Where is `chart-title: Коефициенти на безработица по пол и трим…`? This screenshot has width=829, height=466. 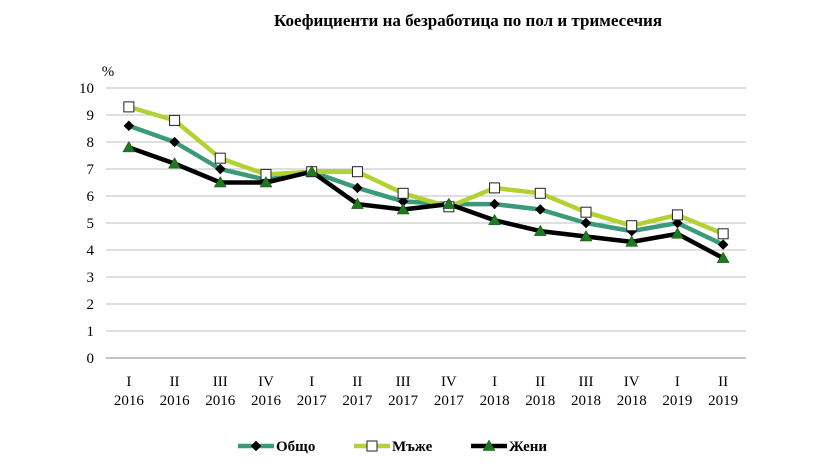
chart-title: Коефициенти на безработица по пол и трим… is located at coordinates (468, 20).